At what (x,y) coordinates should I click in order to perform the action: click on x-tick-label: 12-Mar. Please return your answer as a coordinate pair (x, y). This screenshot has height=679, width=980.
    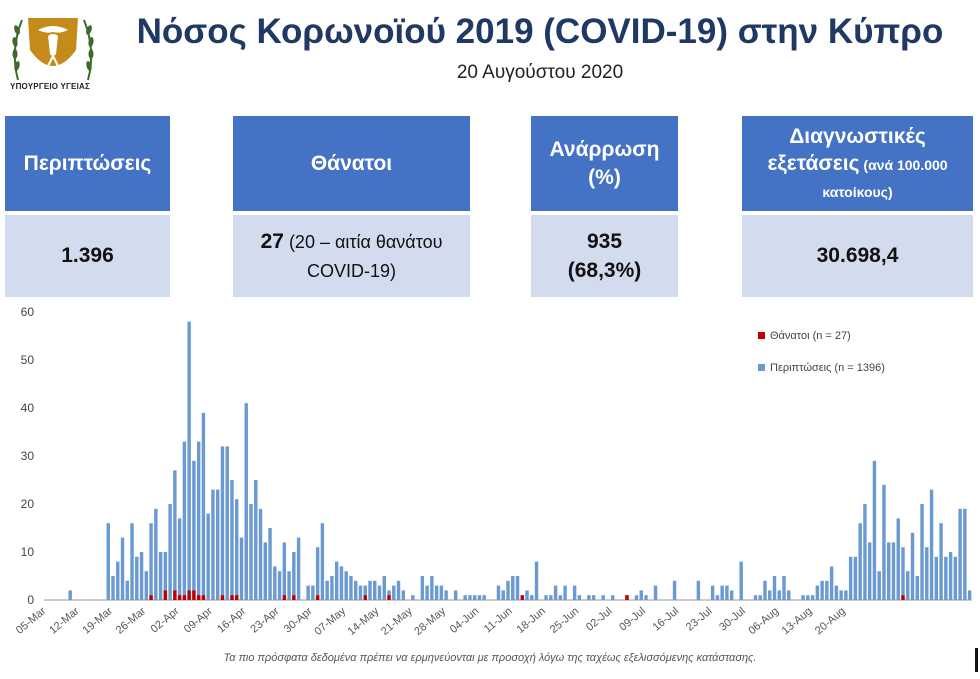
    Looking at the image, I should click on (64, 621).